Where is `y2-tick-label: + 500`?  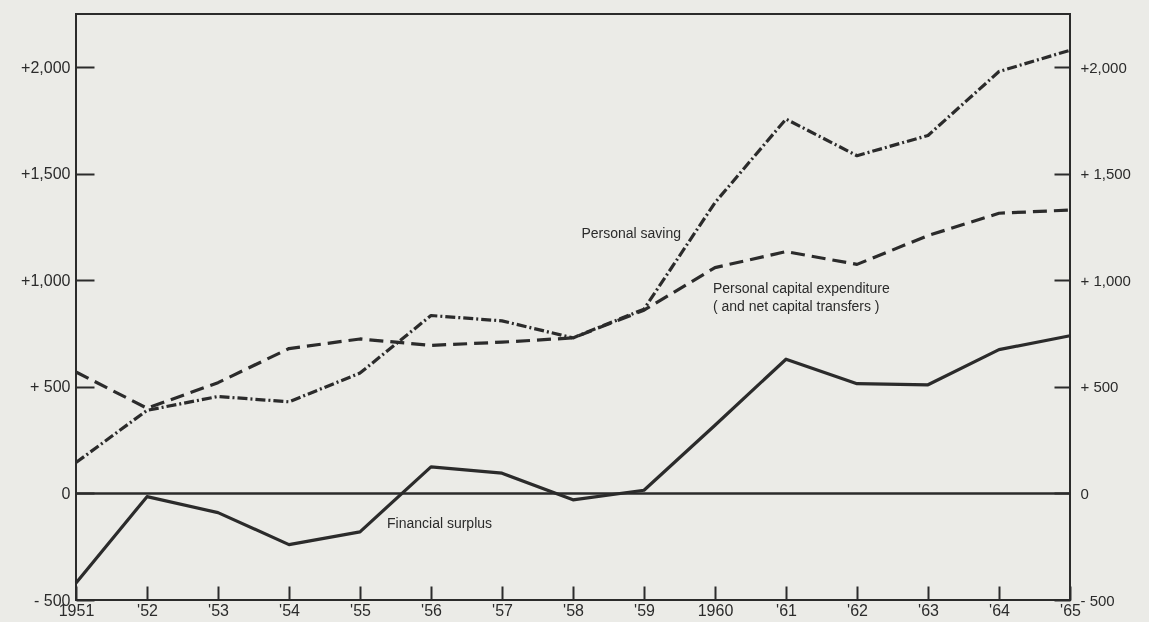
y2-tick-label: + 500 is located at coordinates (1099, 387).